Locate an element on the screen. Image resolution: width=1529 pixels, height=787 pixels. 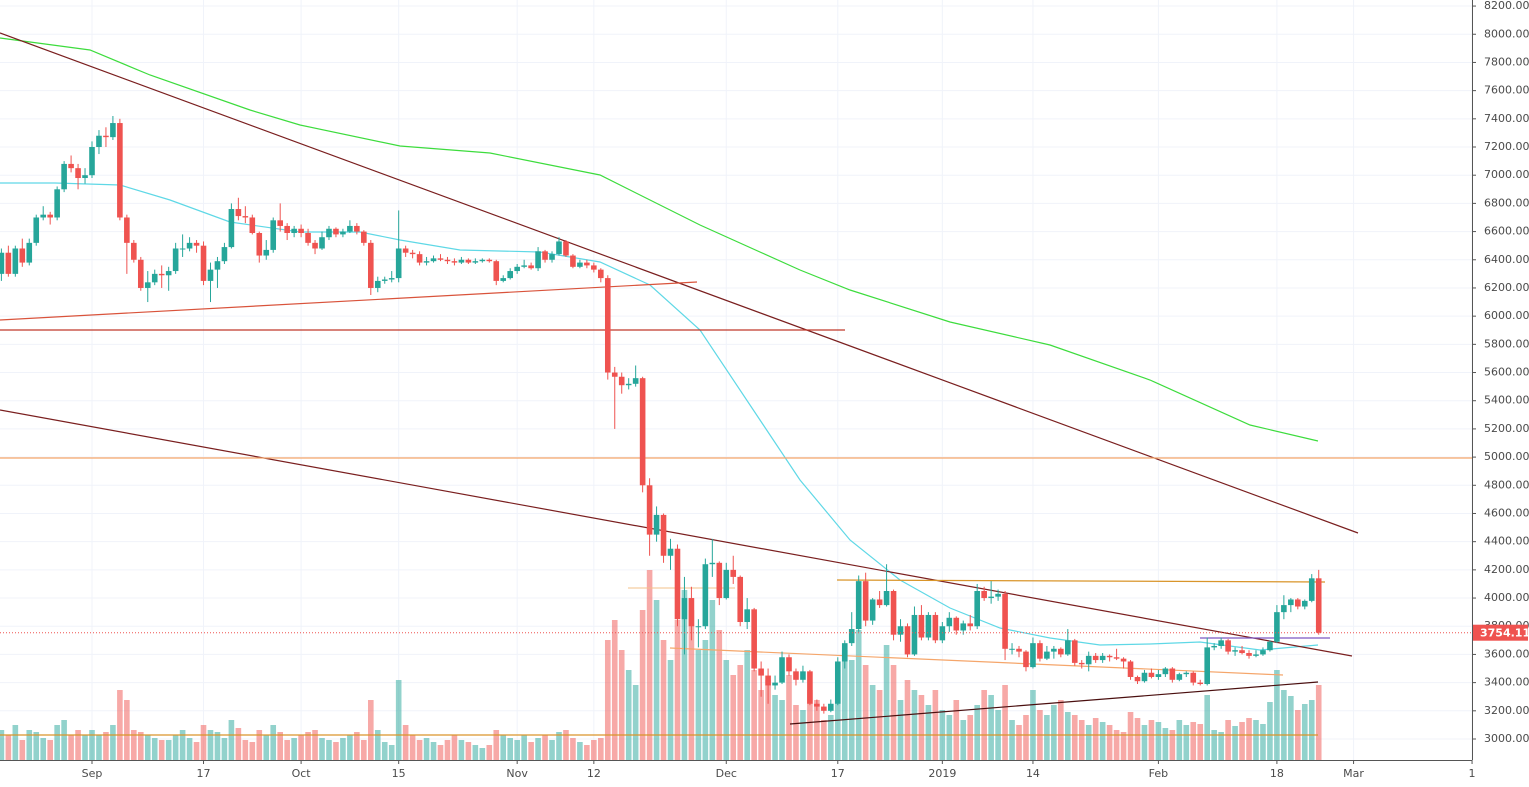
y-tick-label: 7000.00 is located at coordinates (1506, 174).